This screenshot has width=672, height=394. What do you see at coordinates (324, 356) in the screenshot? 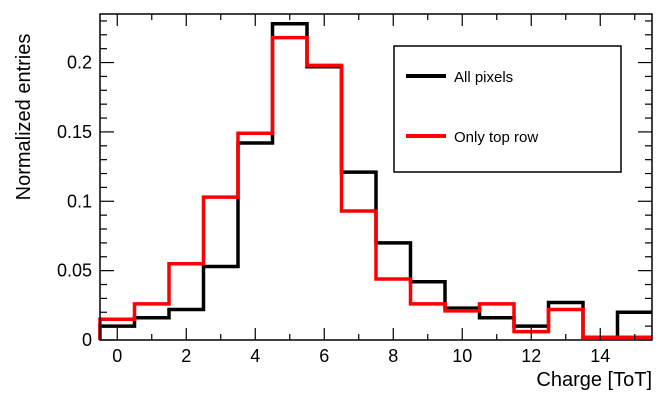
I see `x-tick-label: 6` at bounding box center [324, 356].